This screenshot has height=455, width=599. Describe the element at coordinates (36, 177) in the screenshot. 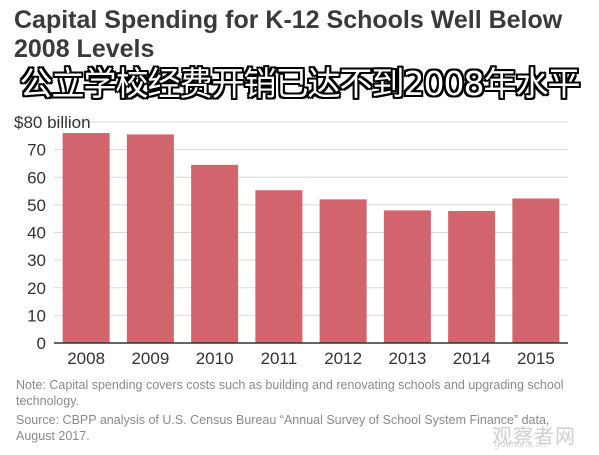

I see `y-tick-label-60: 60` at that location.